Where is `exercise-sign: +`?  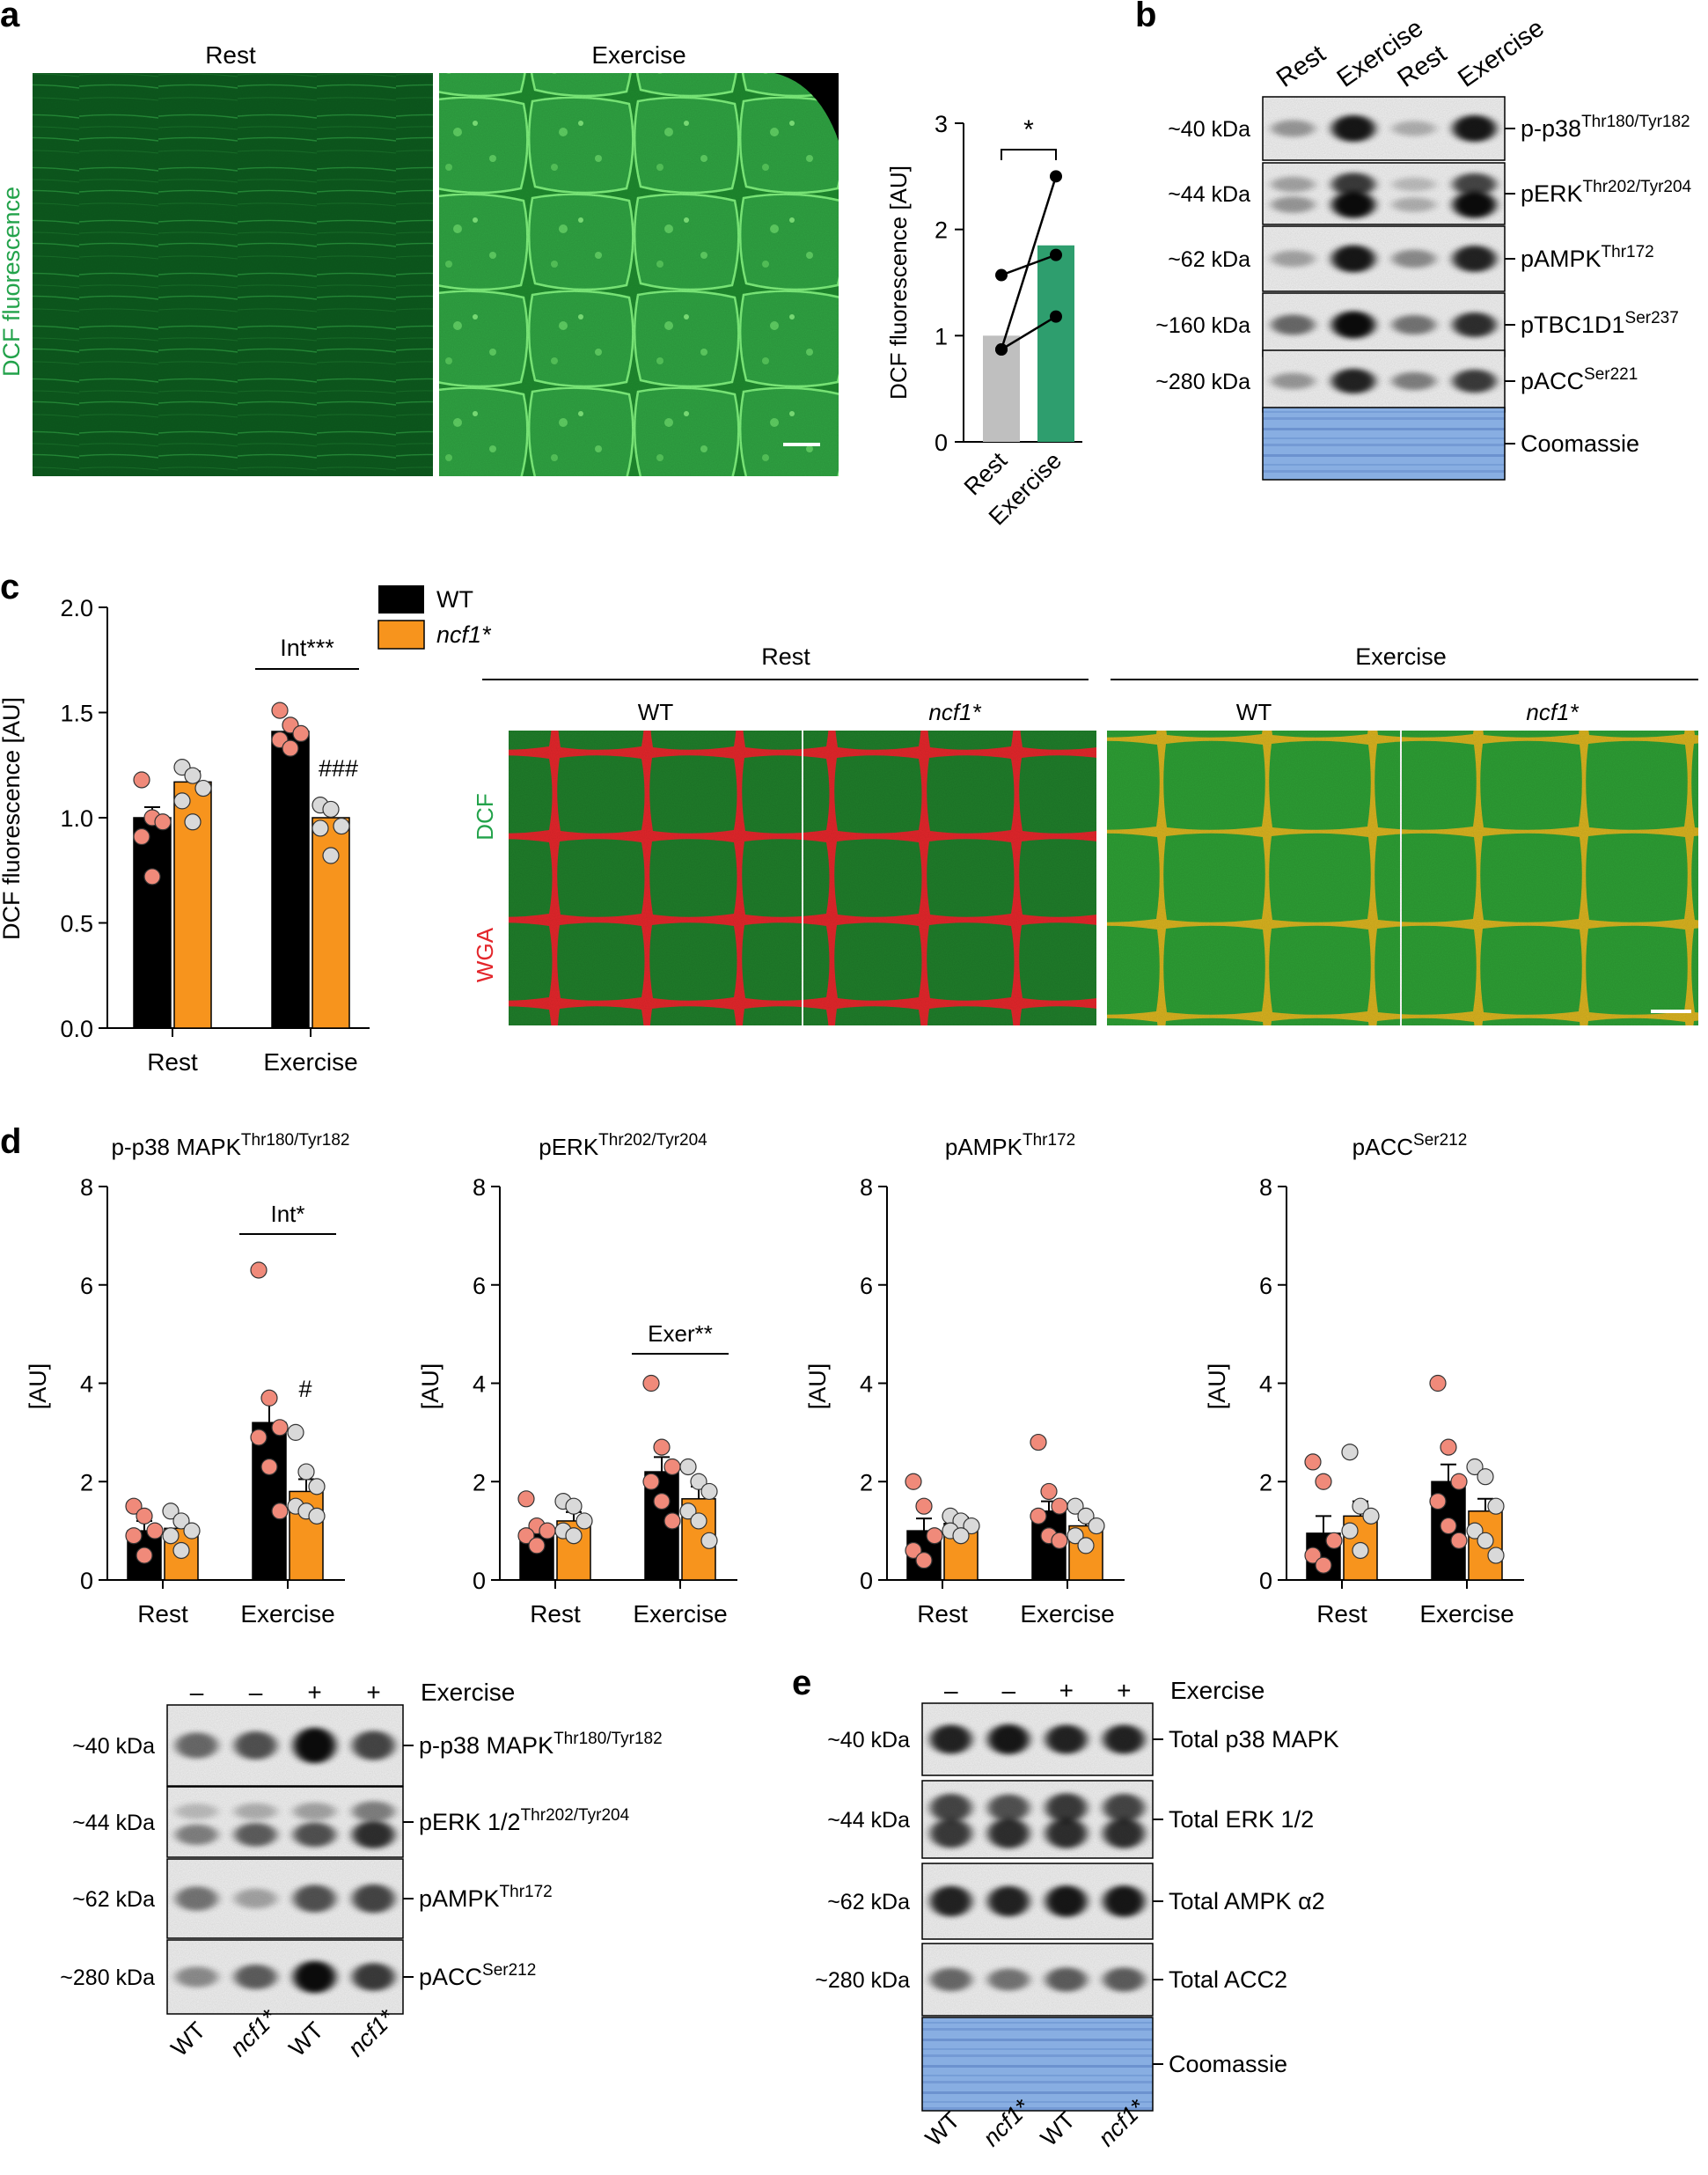 exercise-sign: + is located at coordinates (373, 1692).